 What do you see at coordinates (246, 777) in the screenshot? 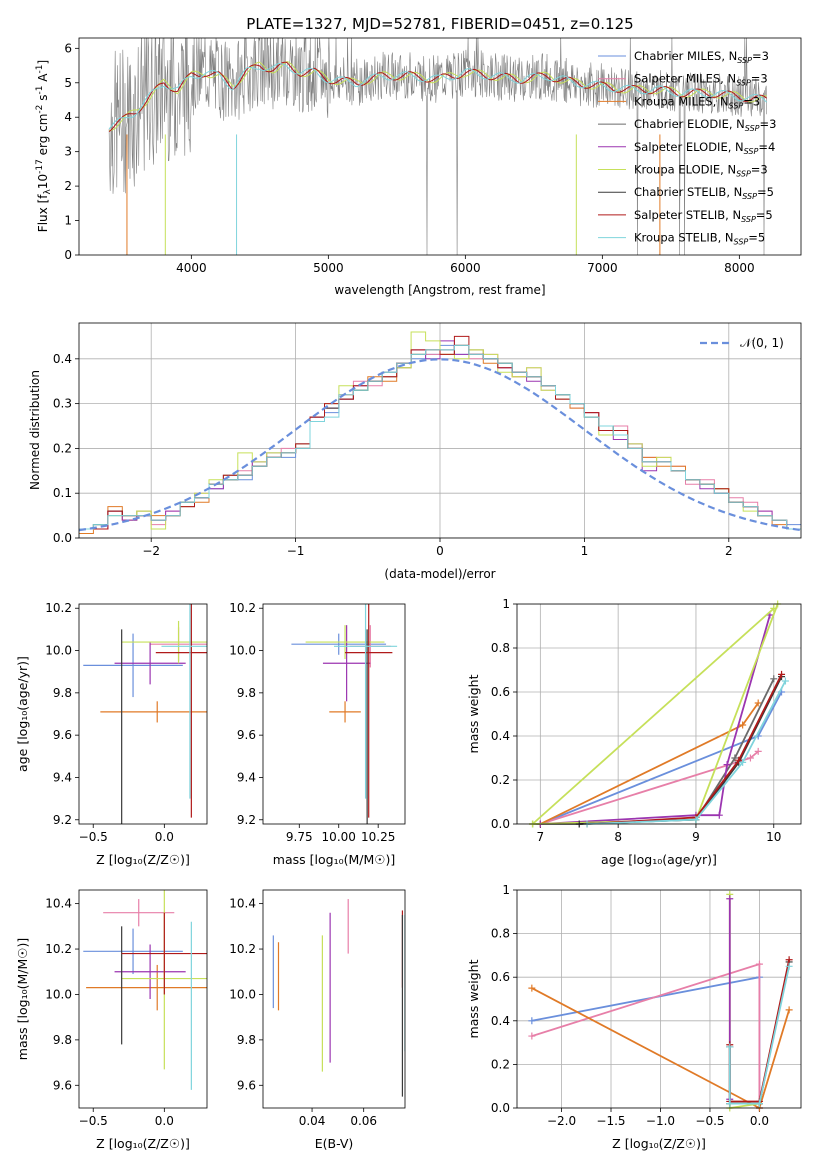
I see `y-tick-label: 9.4` at bounding box center [246, 777].